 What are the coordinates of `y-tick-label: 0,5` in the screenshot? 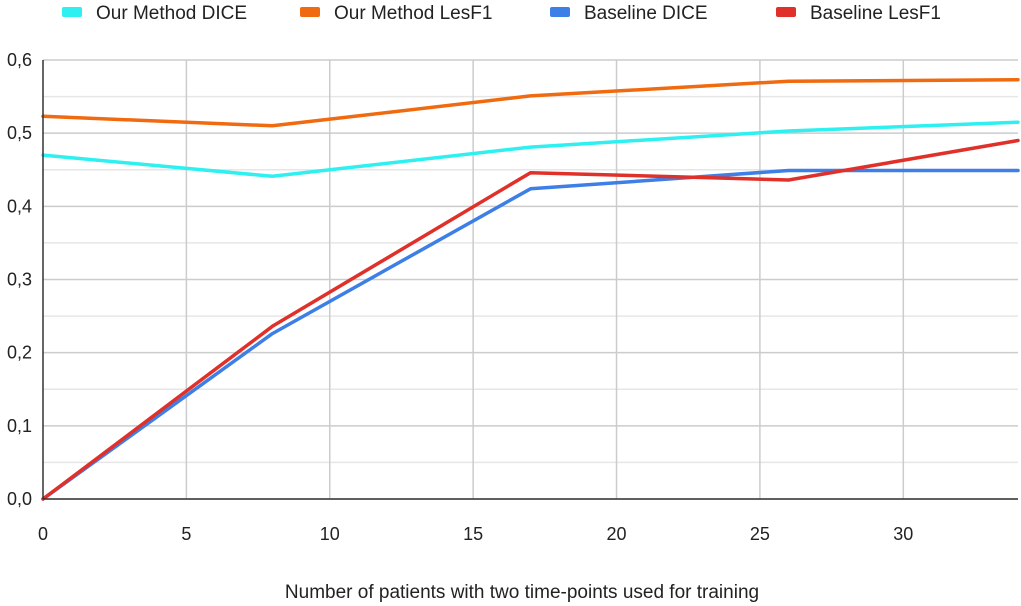 It's located at (19, 133).